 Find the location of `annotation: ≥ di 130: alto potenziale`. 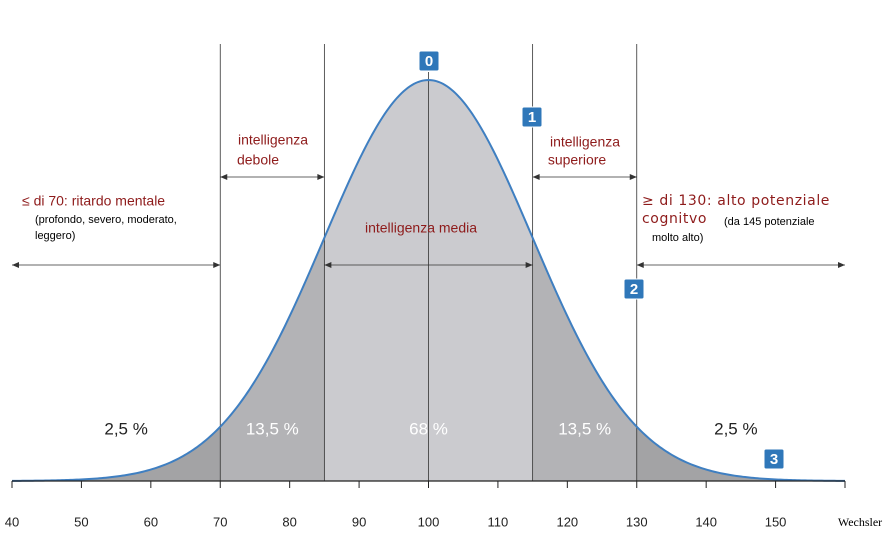

annotation: ≥ di 130: alto potenziale is located at coordinates (736, 201).